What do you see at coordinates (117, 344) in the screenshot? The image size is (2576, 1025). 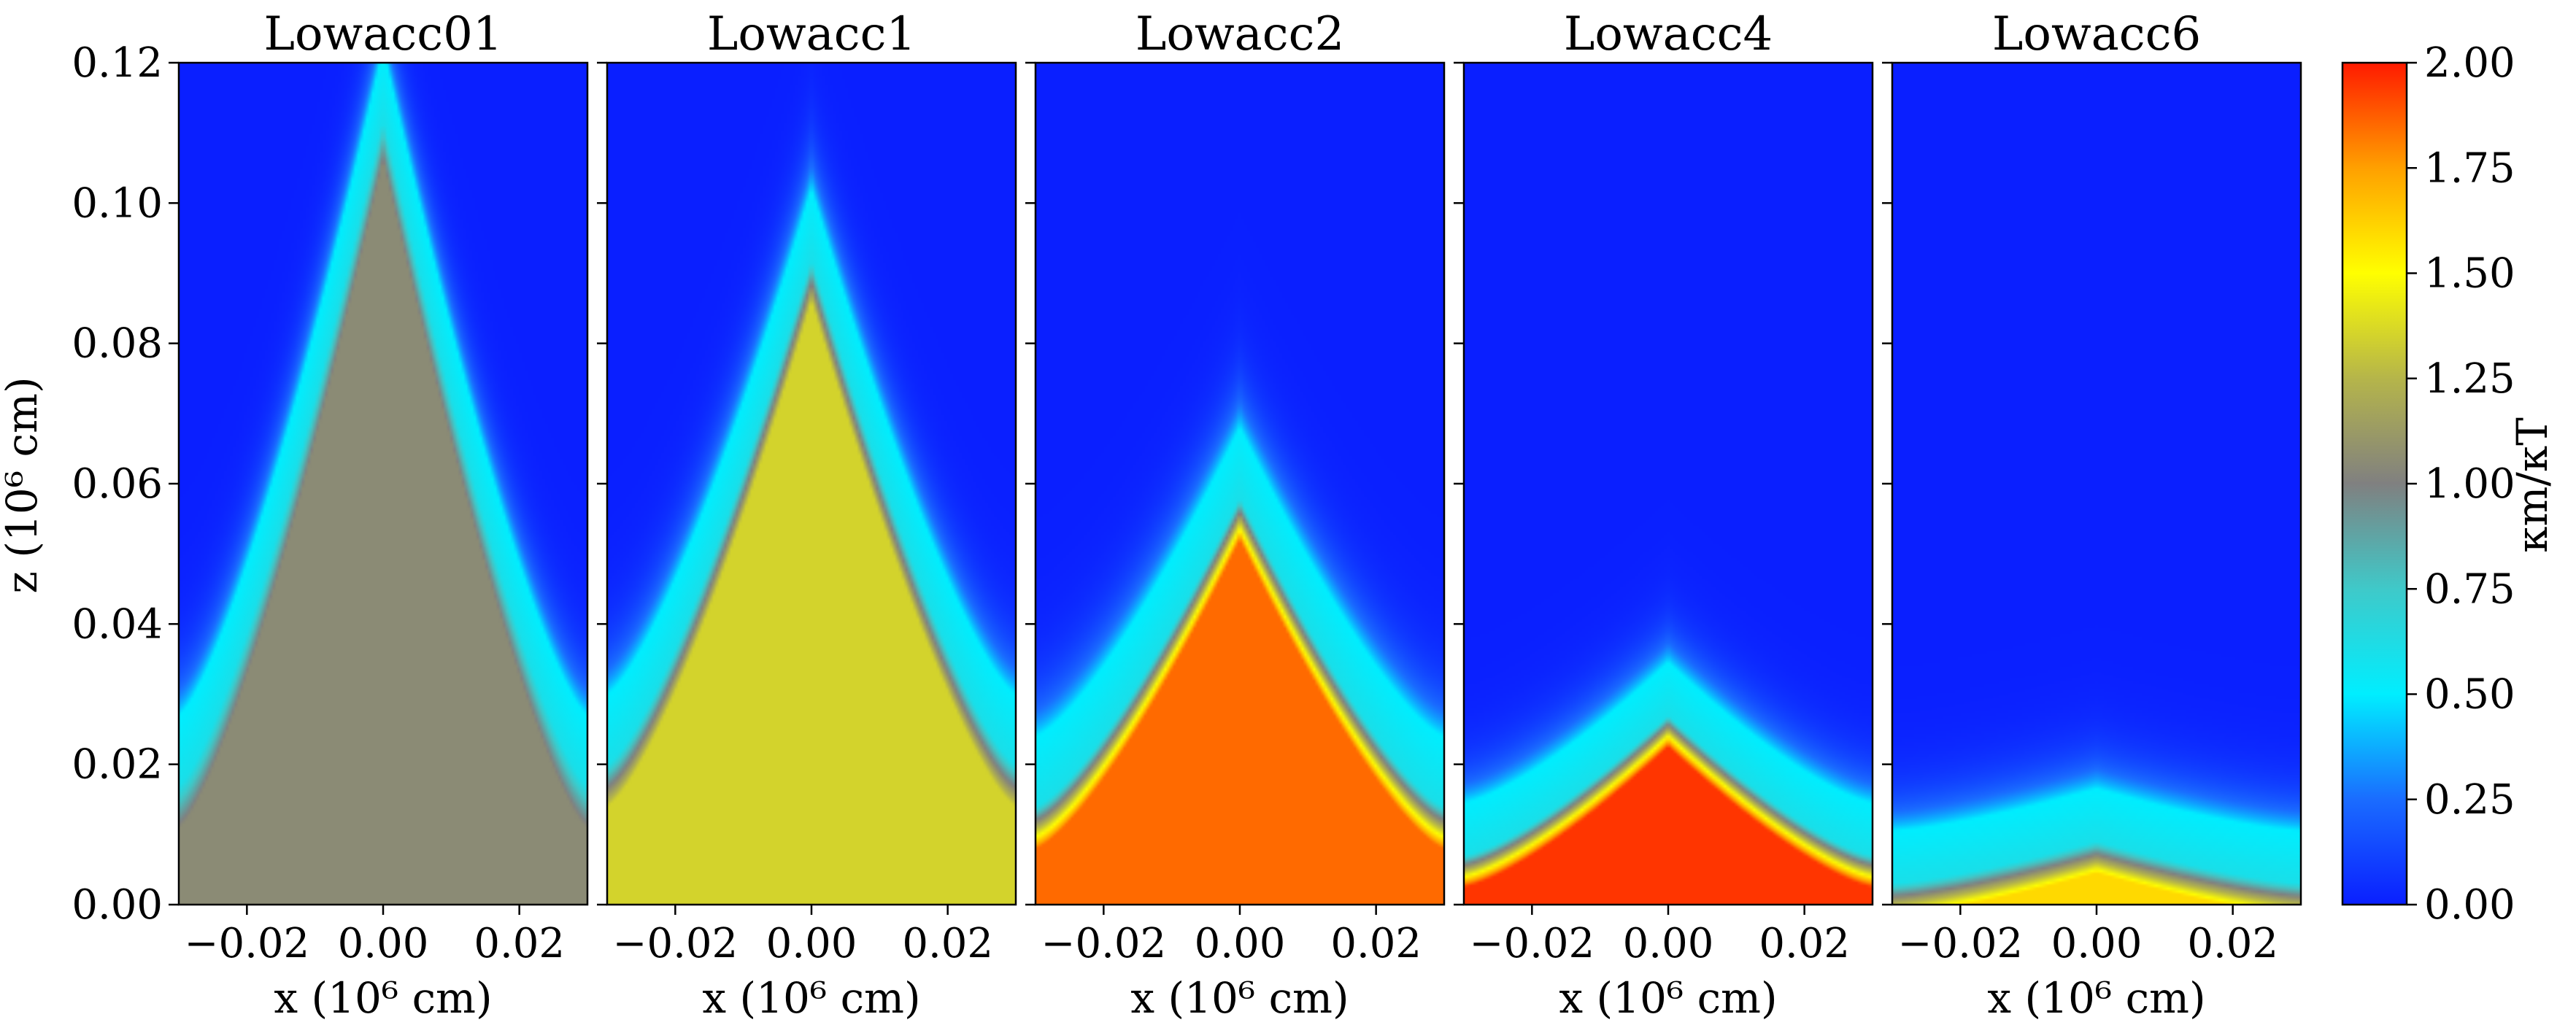 I see `y-tick-label: 0.08` at bounding box center [117, 344].